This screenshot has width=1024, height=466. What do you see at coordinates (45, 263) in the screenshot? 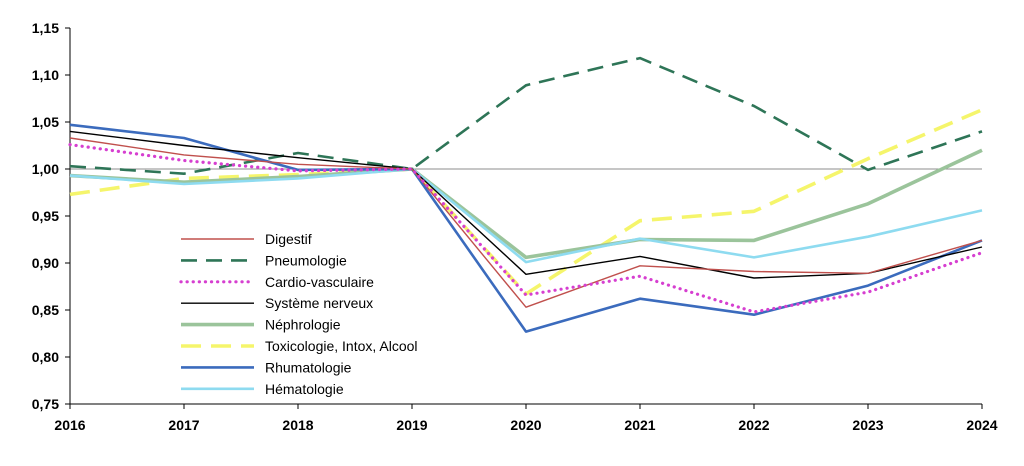
I see `y-tick-label: 0,90` at bounding box center [45, 263].